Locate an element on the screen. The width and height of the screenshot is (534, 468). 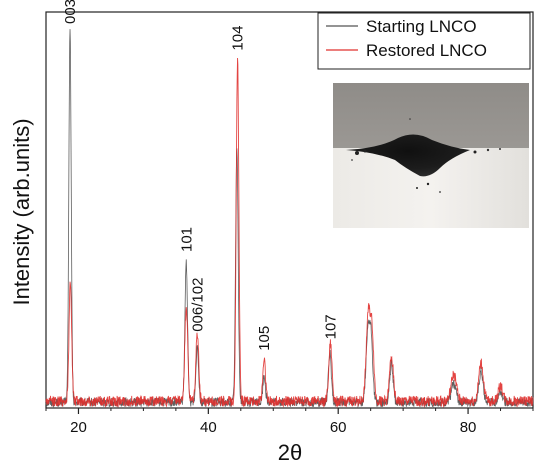
chart-legend: Starting LNCO Restored LNCO is located at coordinates (424, 41).